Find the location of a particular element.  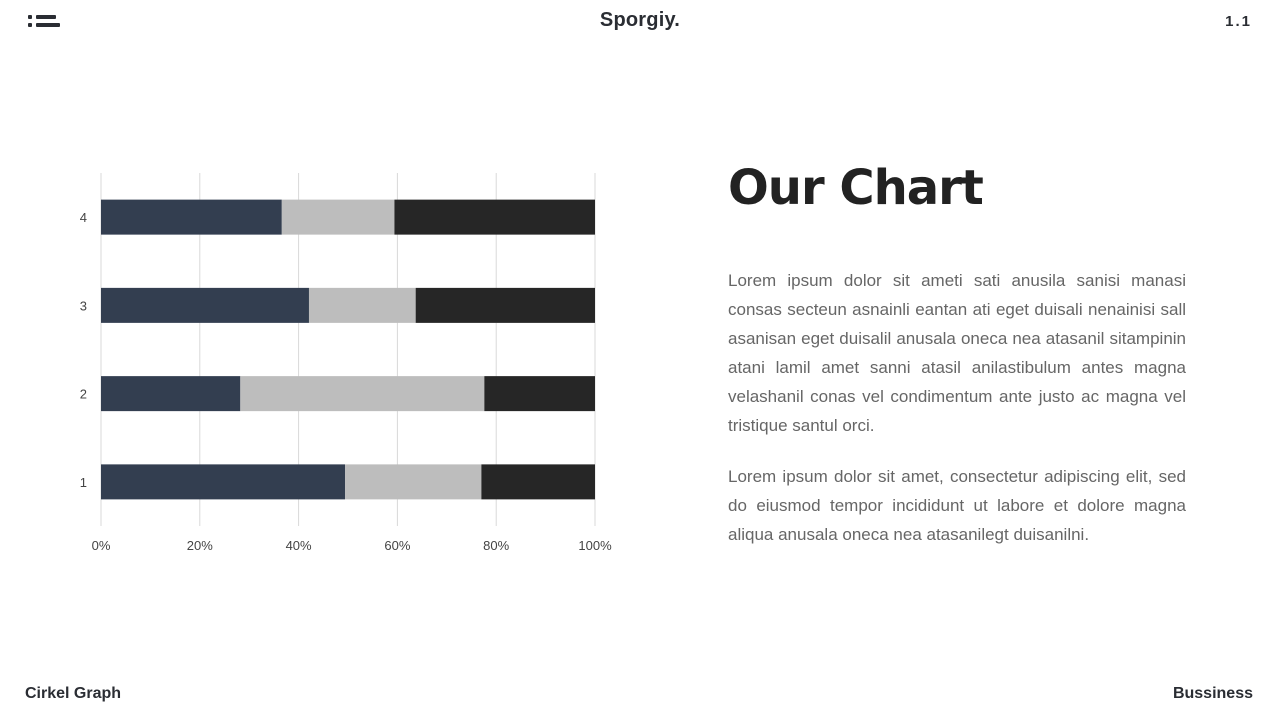

x-tick-label: 20% is located at coordinates (200, 545).